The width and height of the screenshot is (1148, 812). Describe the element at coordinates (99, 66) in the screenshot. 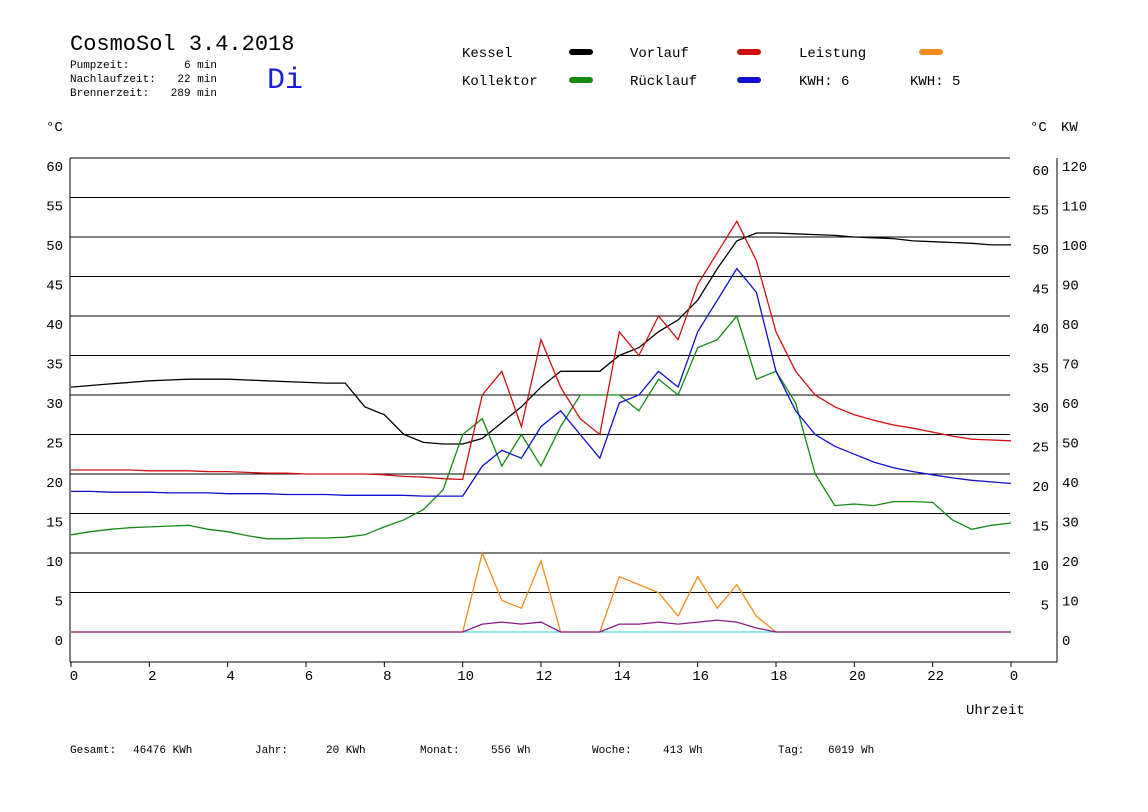

I see `info-label: Pumpzeit:` at that location.